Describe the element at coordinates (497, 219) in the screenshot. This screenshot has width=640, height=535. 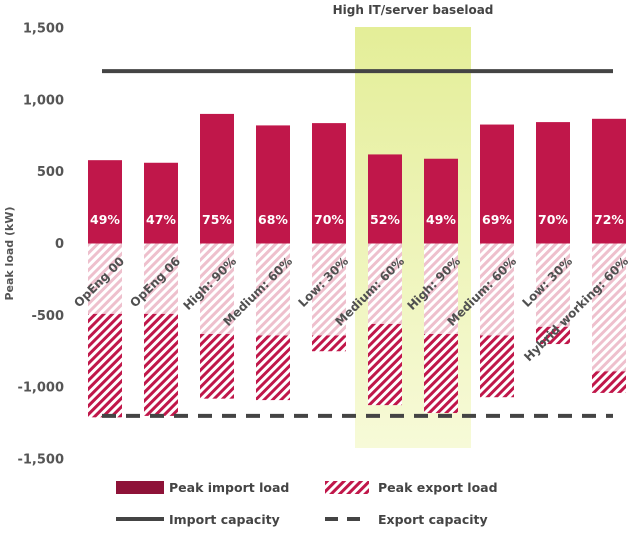
I see `bar-percent-label: 69%` at that location.